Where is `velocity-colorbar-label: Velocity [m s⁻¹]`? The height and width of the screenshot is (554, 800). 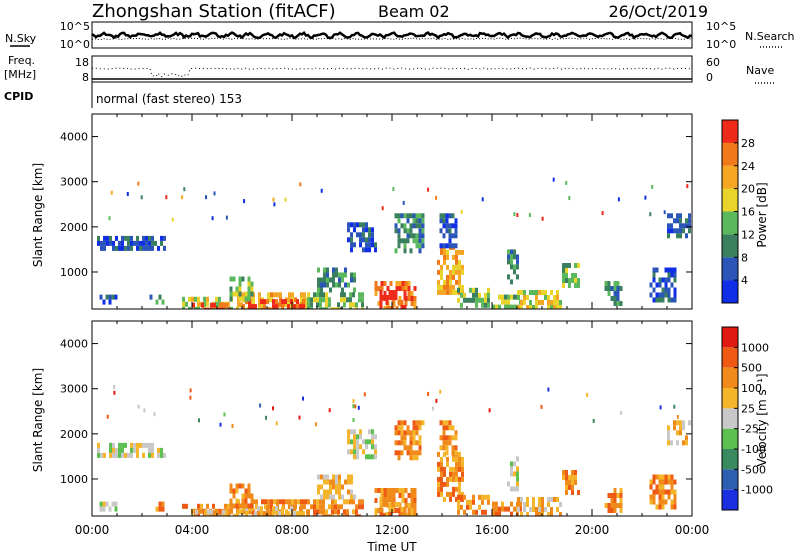
velocity-colorbar-label: Velocity [m s⁻¹] is located at coordinates (762, 419).